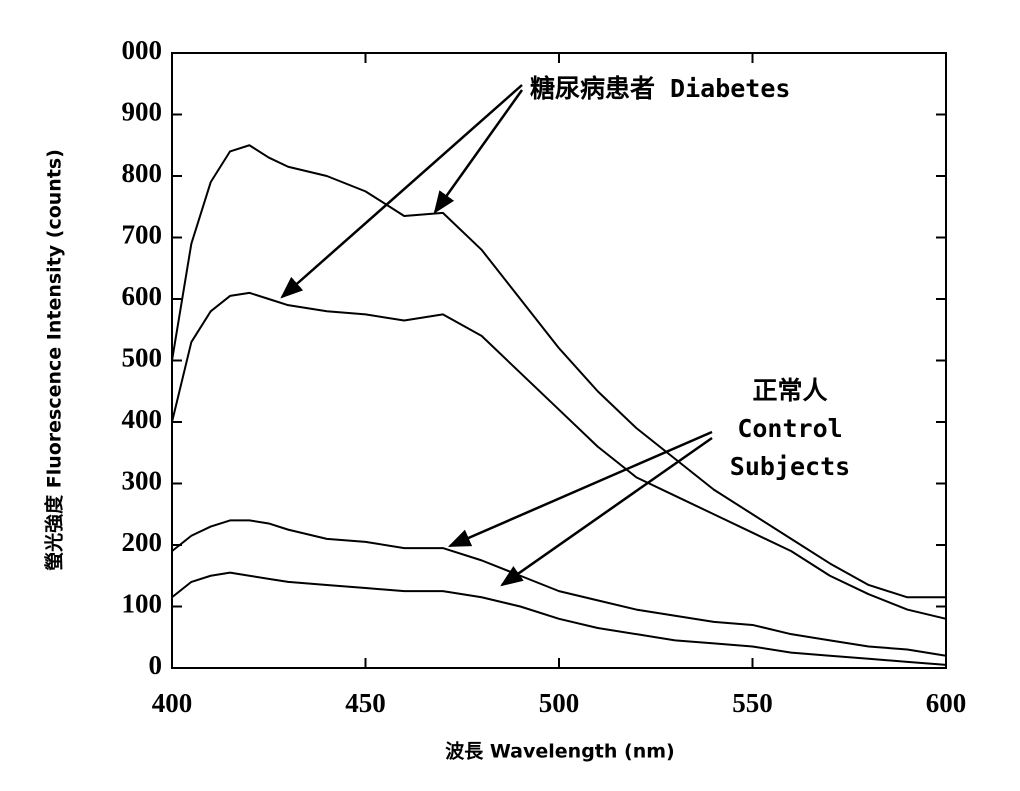  What do you see at coordinates (365, 703) in the screenshot?
I see `x-tick-label: 450` at bounding box center [365, 703].